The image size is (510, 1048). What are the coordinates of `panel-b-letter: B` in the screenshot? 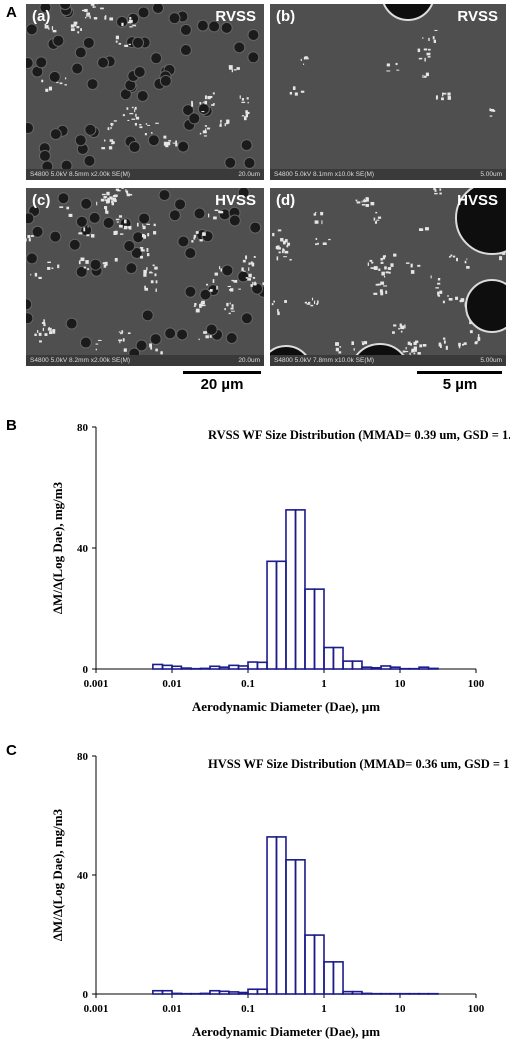 It's located at (11, 425).